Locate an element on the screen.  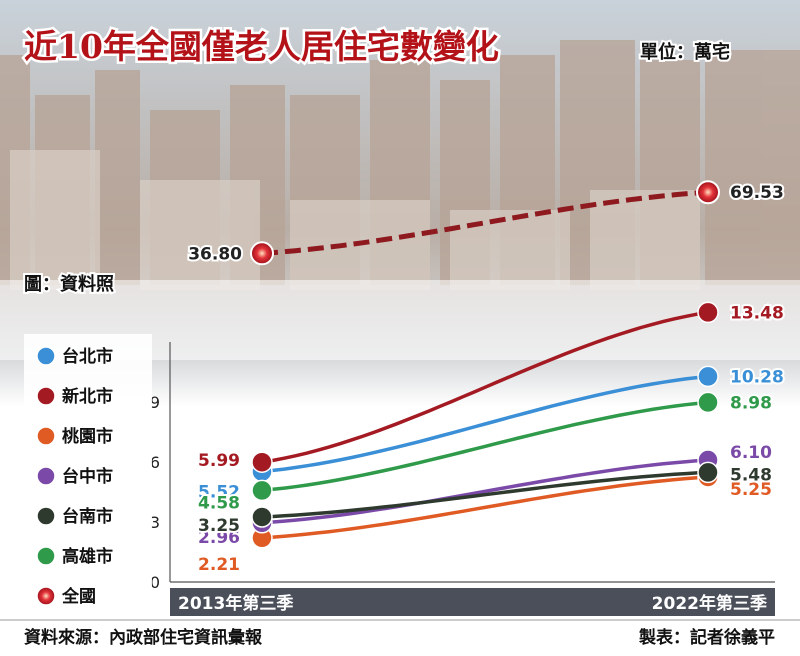
series-台中市: 2.96 6.10 is located at coordinates (485, 495).